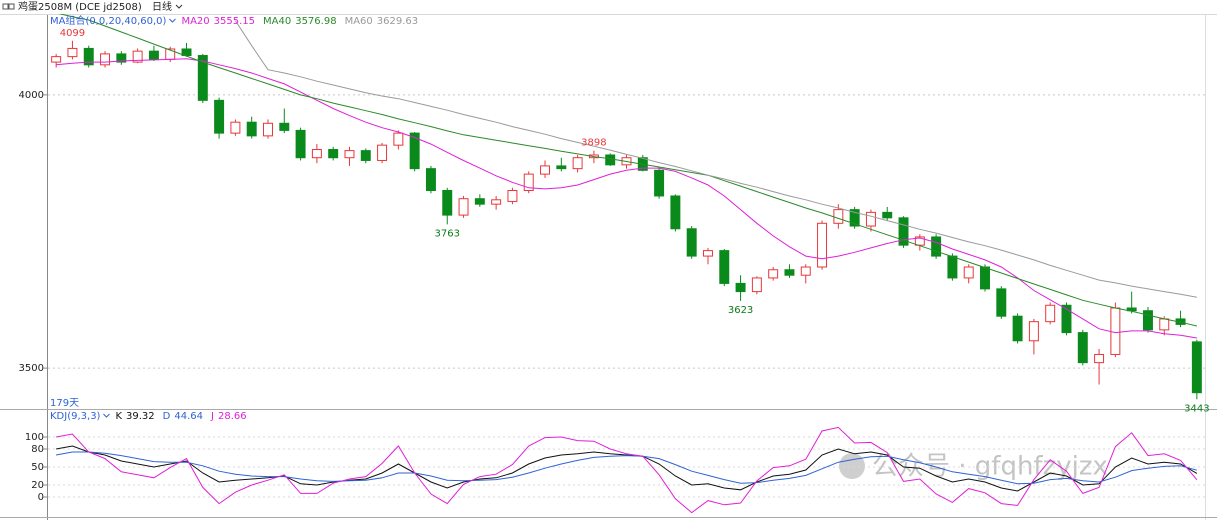  Describe the element at coordinates (852, 466) in the screenshot. I see `watermark-icon` at that location.